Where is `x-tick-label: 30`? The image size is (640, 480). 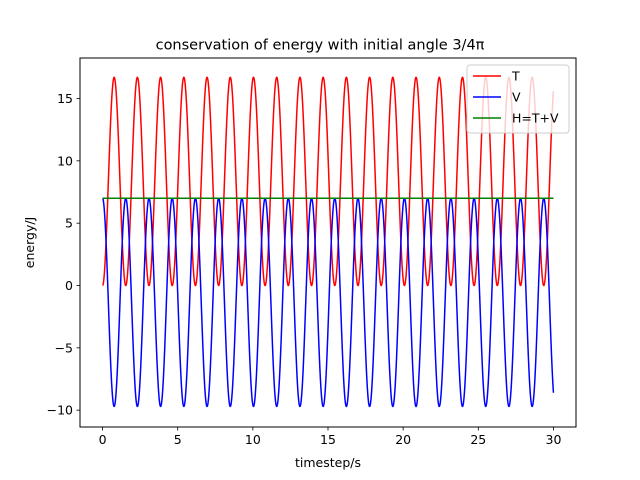
x-tick-label: 30 is located at coordinates (554, 439).